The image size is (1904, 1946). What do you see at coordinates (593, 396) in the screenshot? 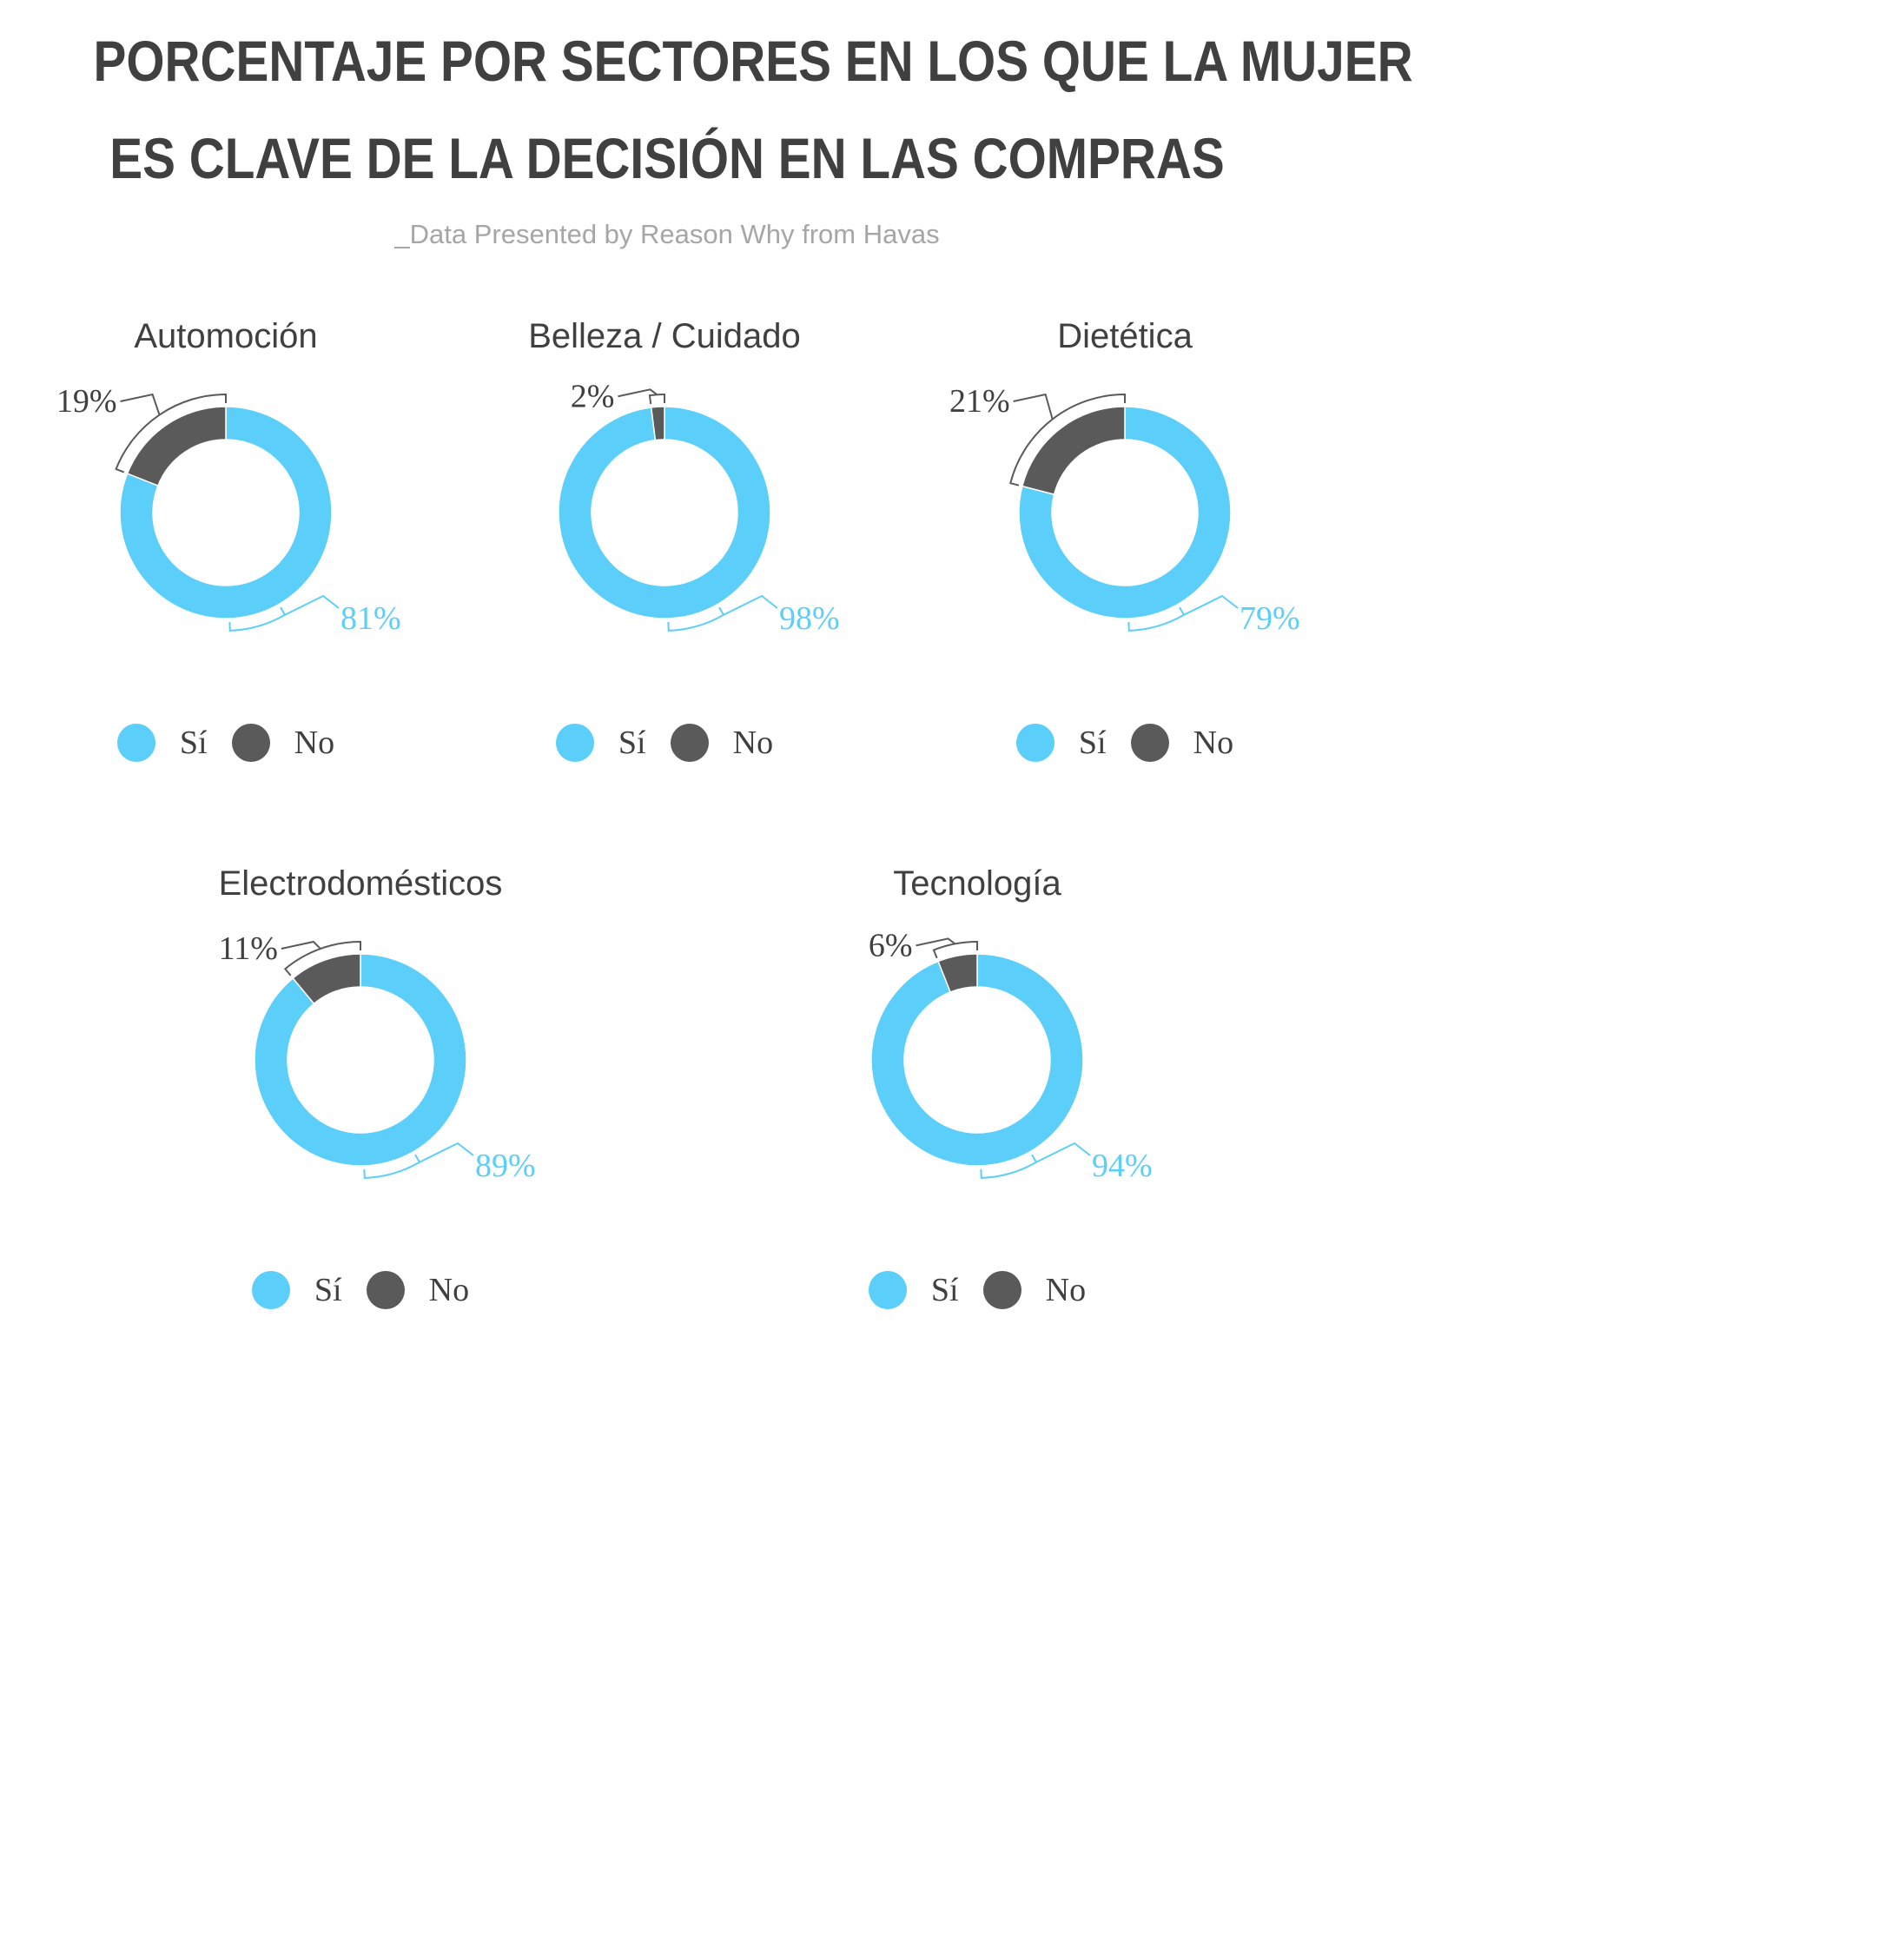
I see `data-label-no: 2%` at bounding box center [593, 396].